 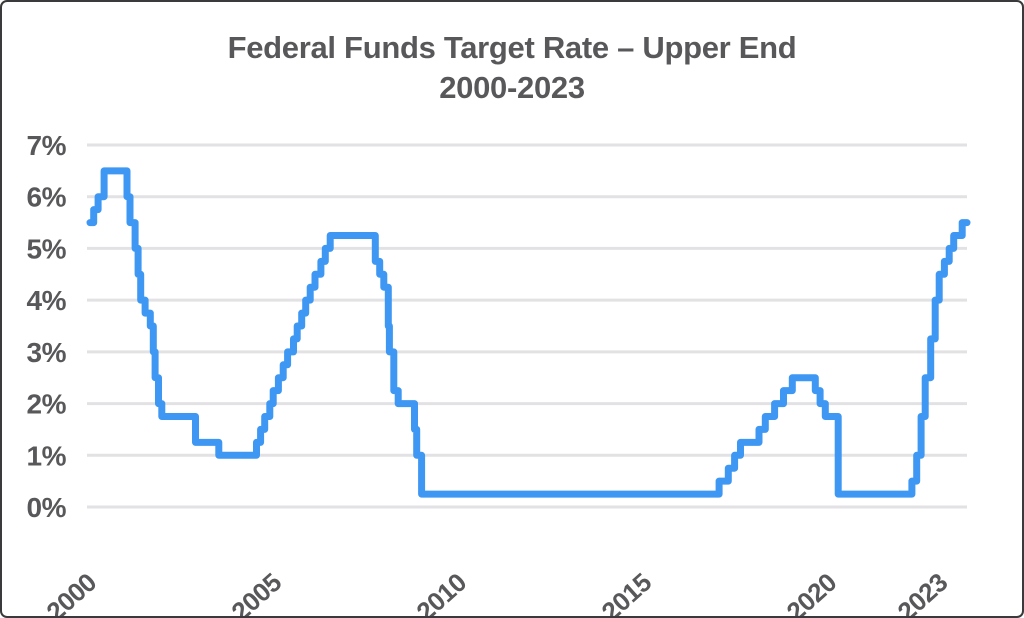 What do you see at coordinates (47, 352) in the screenshot?
I see `y-axis-tick-label: 3%` at bounding box center [47, 352].